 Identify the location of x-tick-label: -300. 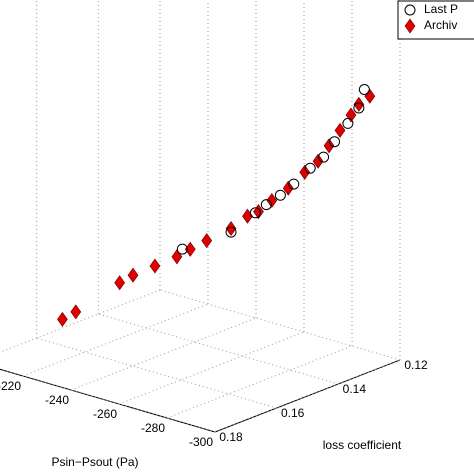
(201, 442).